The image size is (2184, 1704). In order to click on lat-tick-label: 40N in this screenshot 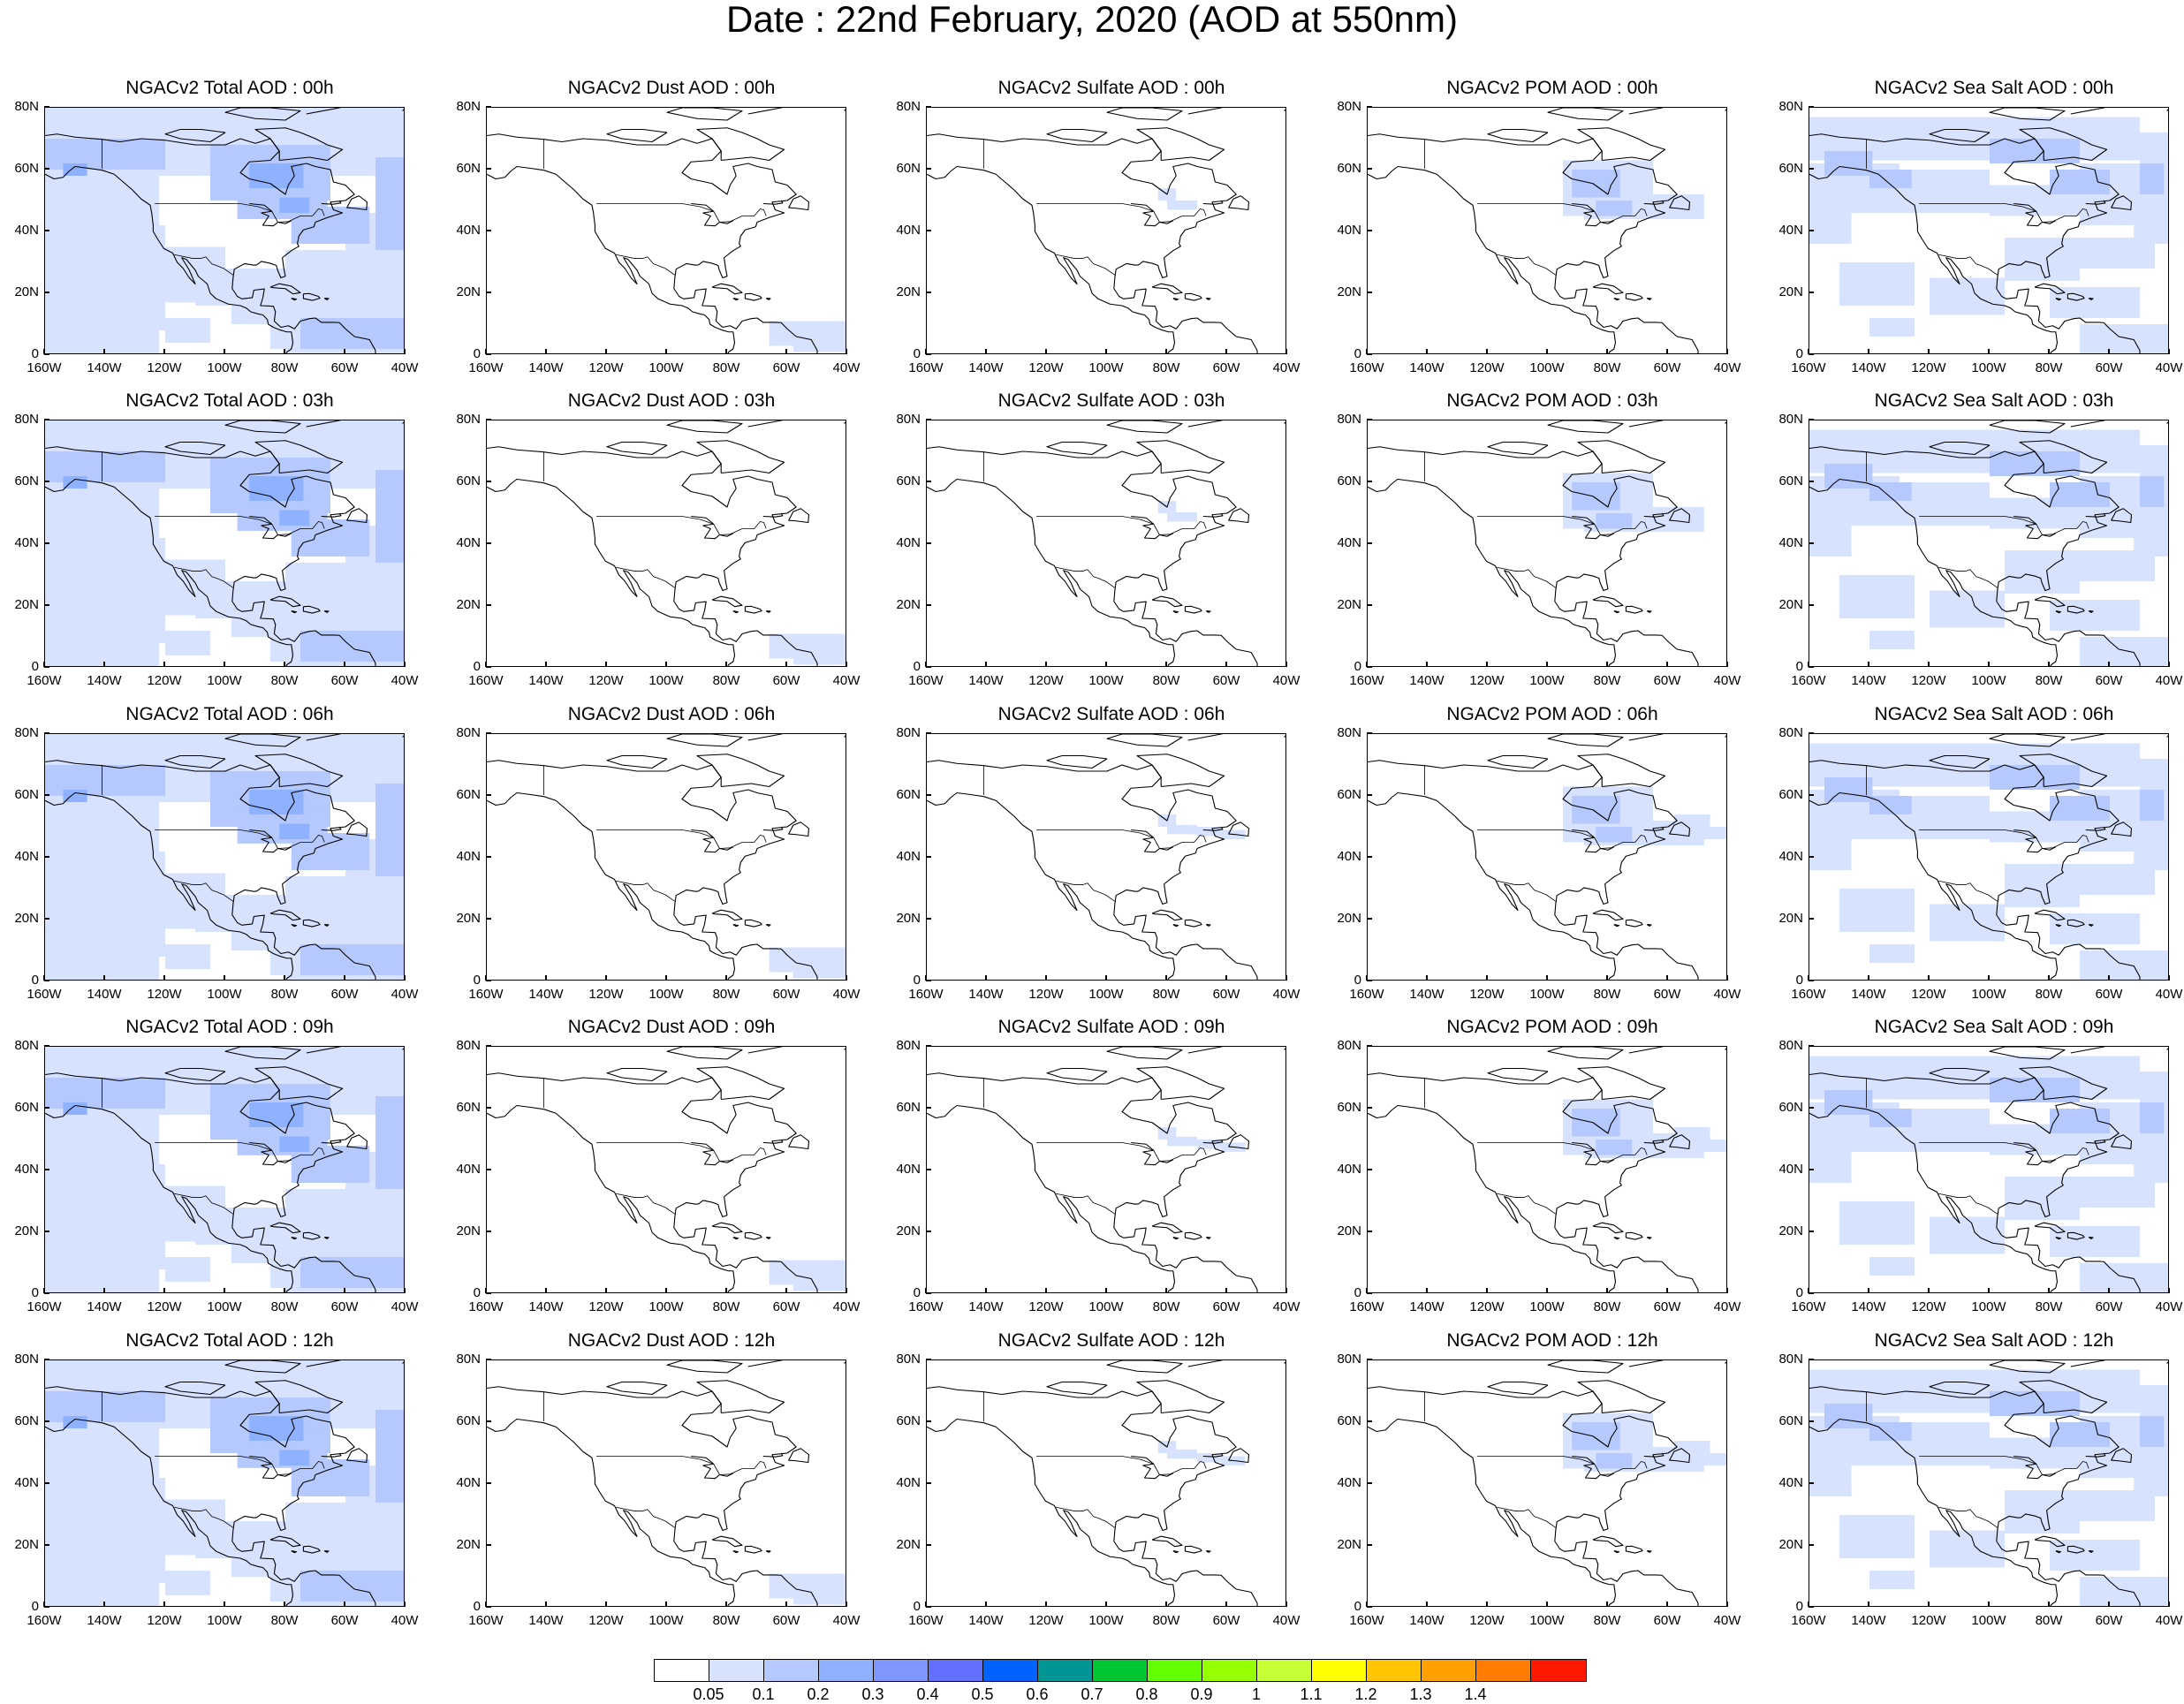, I will do `click(469, 1169)`.